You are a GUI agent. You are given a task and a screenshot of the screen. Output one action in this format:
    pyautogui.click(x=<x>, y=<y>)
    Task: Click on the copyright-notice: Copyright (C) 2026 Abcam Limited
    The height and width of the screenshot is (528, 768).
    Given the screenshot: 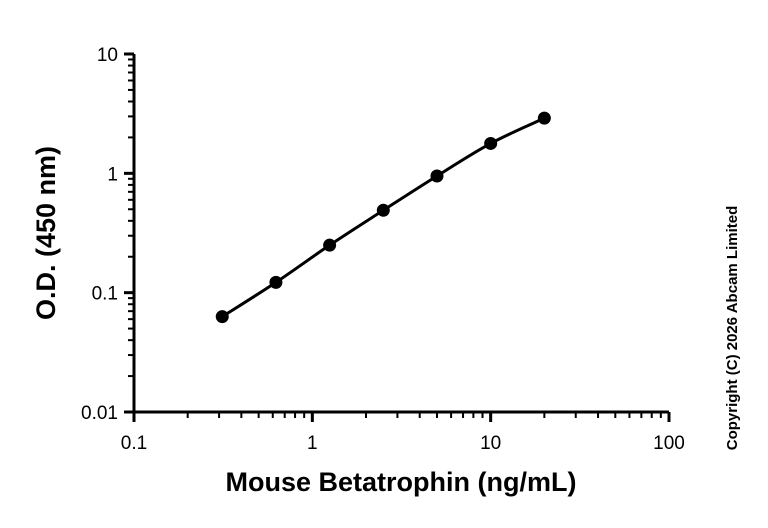 What is the action you would take?
    pyautogui.click(x=732, y=328)
    